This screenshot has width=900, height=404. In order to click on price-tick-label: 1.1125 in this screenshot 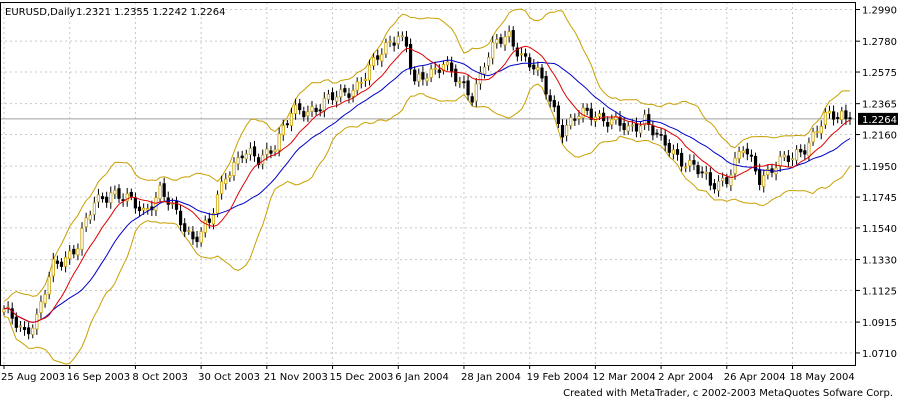, I will do `click(879, 291)`.